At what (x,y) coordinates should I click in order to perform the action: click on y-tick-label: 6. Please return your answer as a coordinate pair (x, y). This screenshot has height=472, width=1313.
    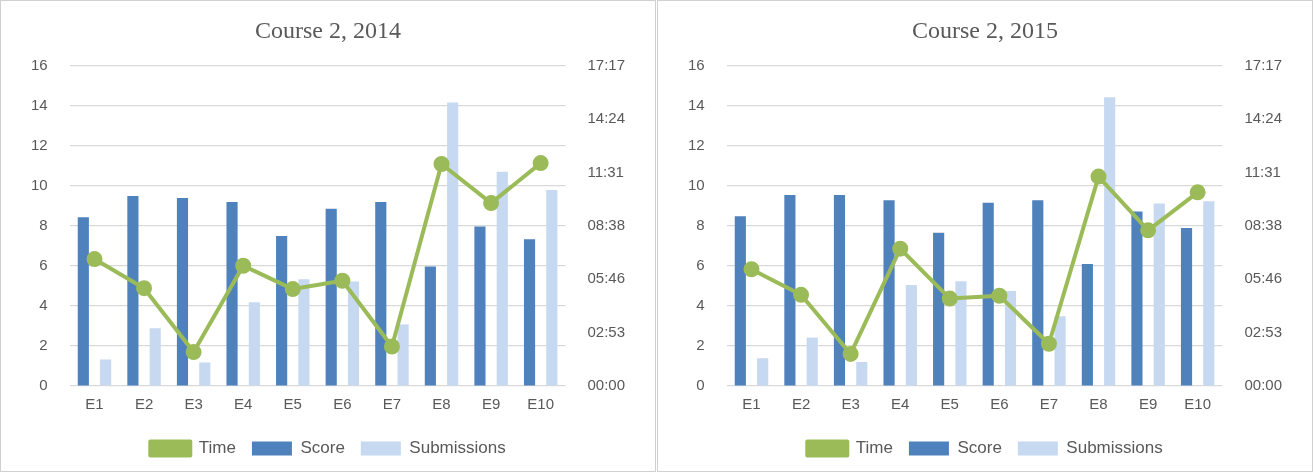
    Looking at the image, I should click on (700, 265).